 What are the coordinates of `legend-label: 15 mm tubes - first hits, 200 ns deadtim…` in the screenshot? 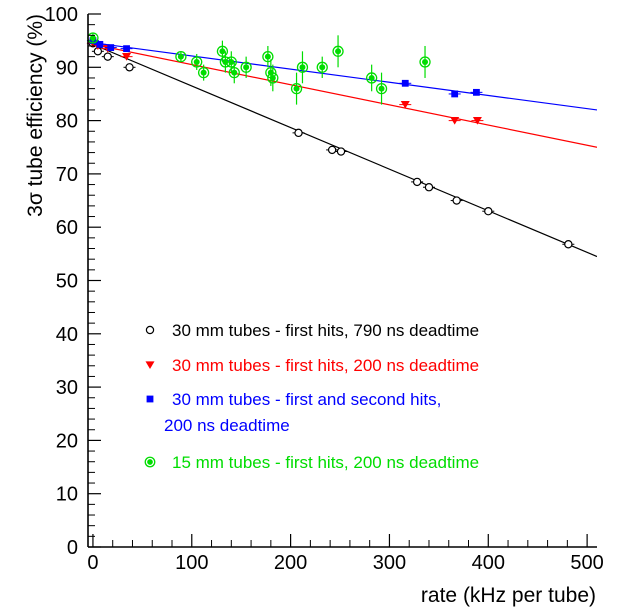 It's located at (325, 462).